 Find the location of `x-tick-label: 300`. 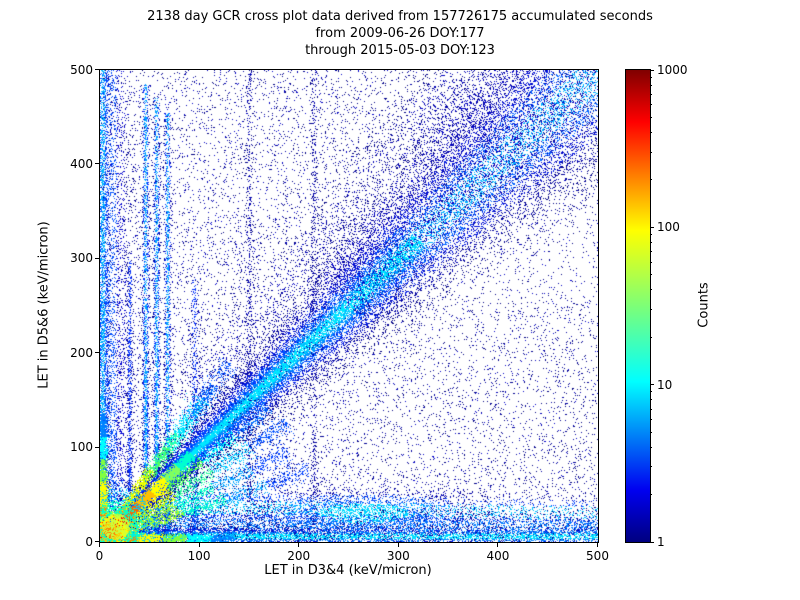

x-tick-label: 300 is located at coordinates (398, 555).